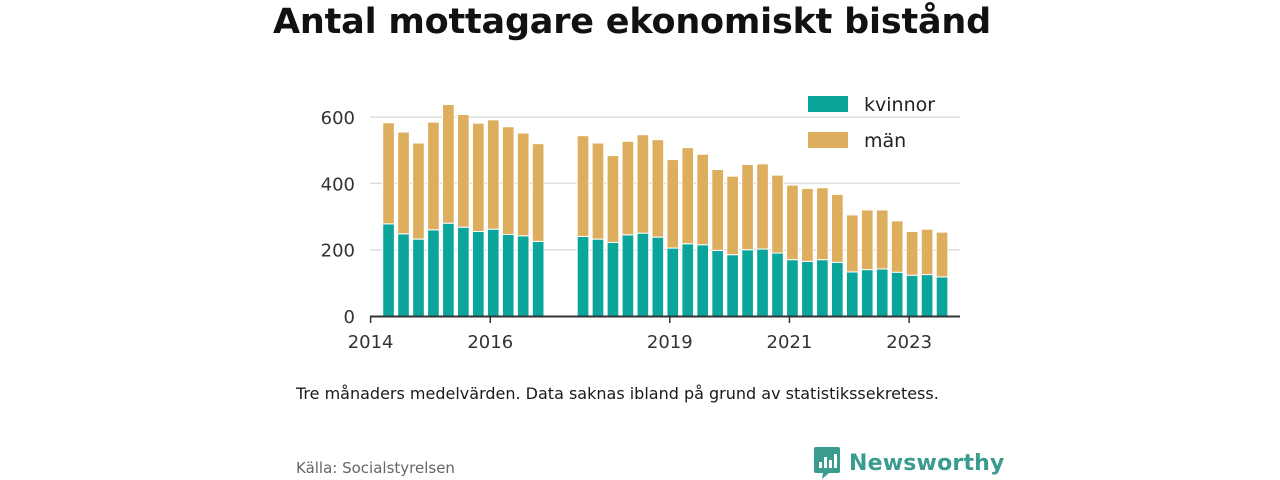  I want to click on x-tick-label: 2021, so click(790, 342).